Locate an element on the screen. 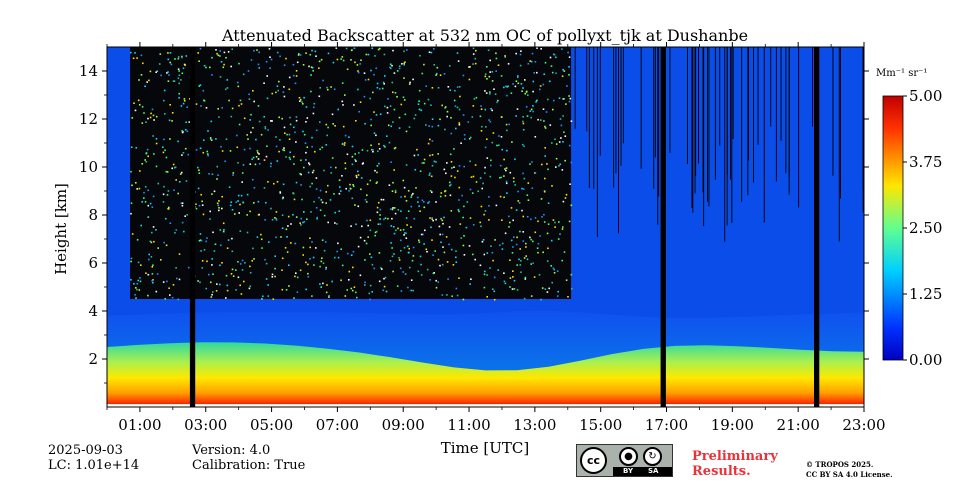 Image resolution: width=960 pixels, height=484 pixels. signal-gap-streak is located at coordinates (704, 137).